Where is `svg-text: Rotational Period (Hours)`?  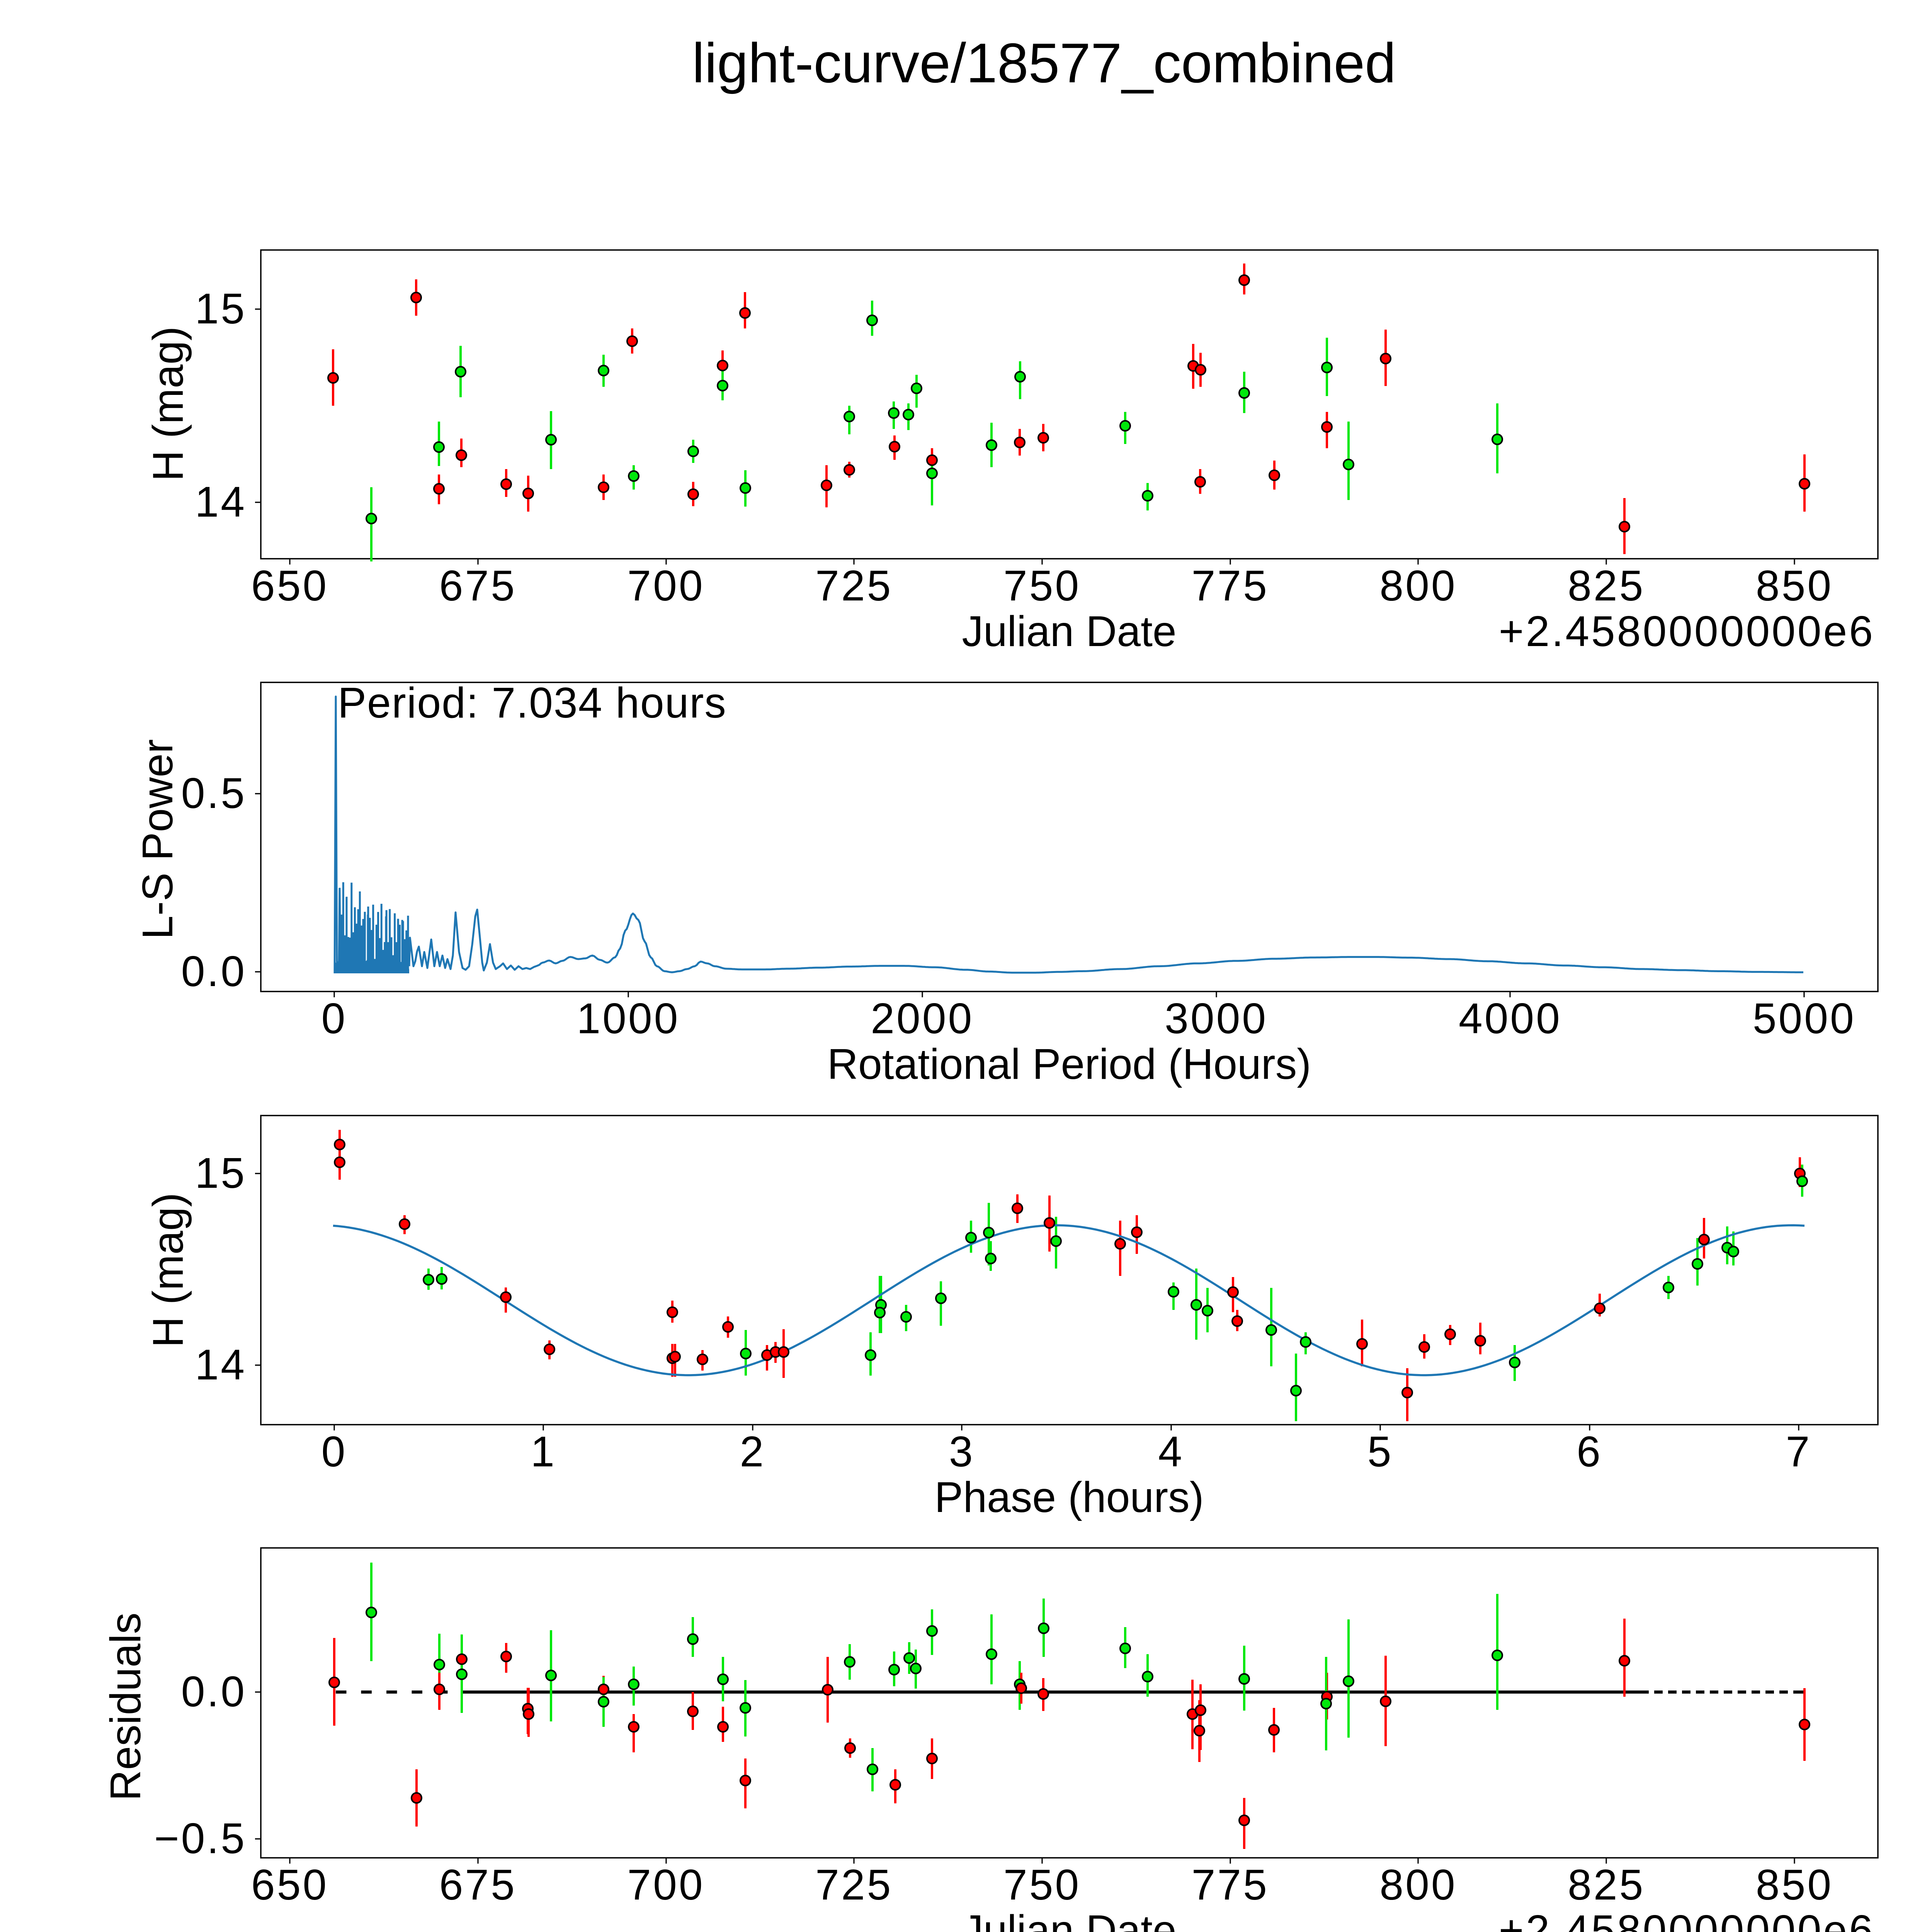 svg-text: Rotational Period (Hours) is located at coordinates (1069, 1064).